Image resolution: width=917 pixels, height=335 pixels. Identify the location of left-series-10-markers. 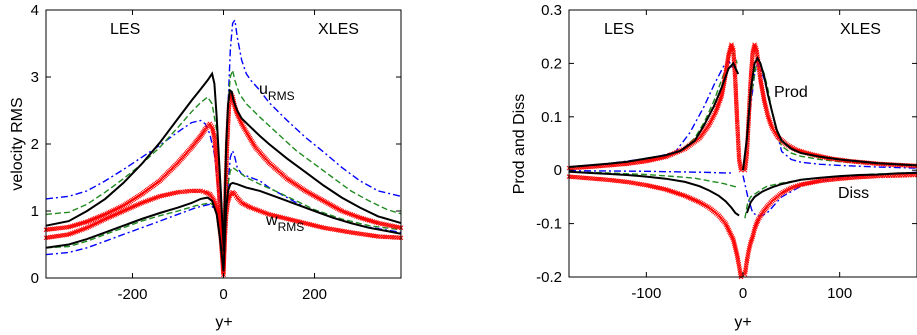
(134, 233).